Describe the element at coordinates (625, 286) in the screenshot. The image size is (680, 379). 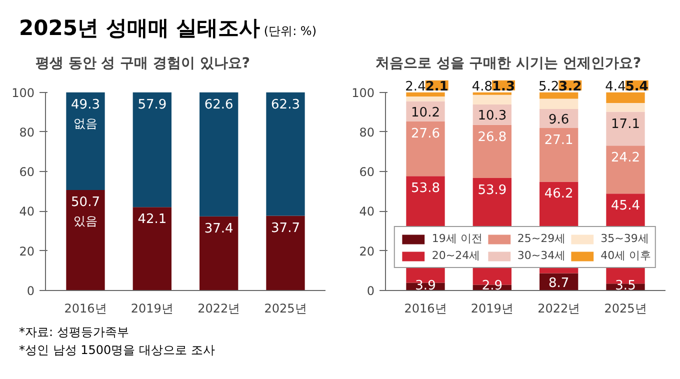
I see `data-label: 3.5` at that location.